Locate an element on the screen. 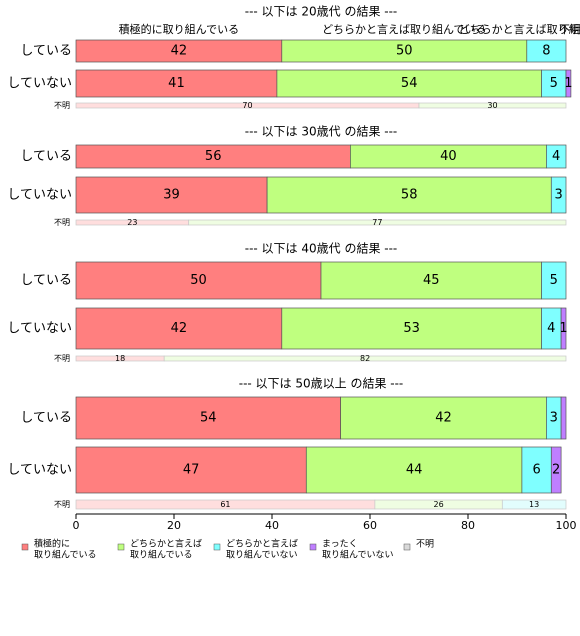 The image size is (580, 636). missing-value-label: 82 is located at coordinates (365, 358).